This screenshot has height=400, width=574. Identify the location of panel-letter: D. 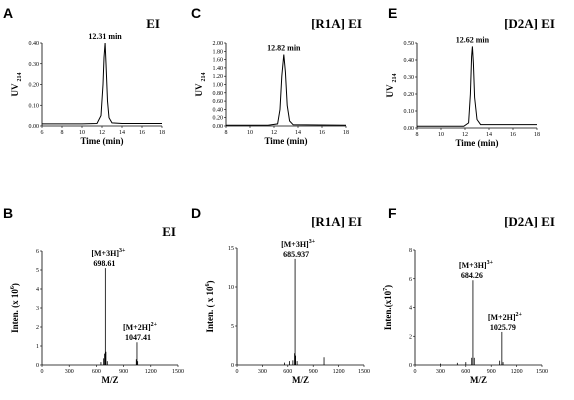
(196, 213).